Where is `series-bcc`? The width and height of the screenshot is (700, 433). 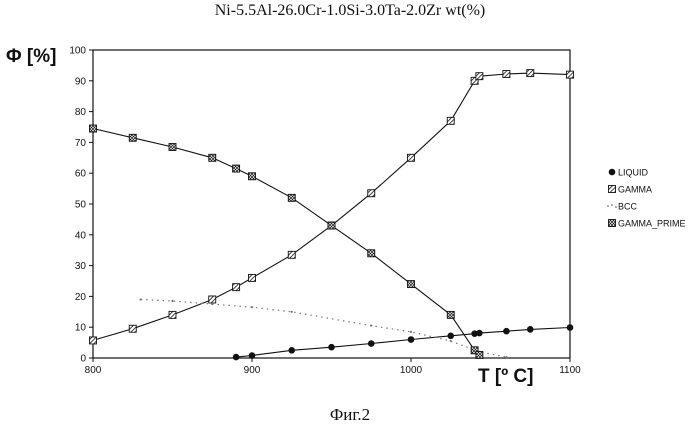 series-bcc is located at coordinates (324, 328).